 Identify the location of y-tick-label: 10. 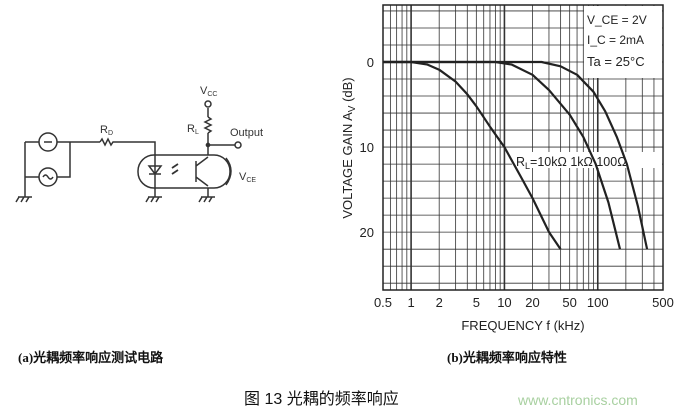
(367, 147).